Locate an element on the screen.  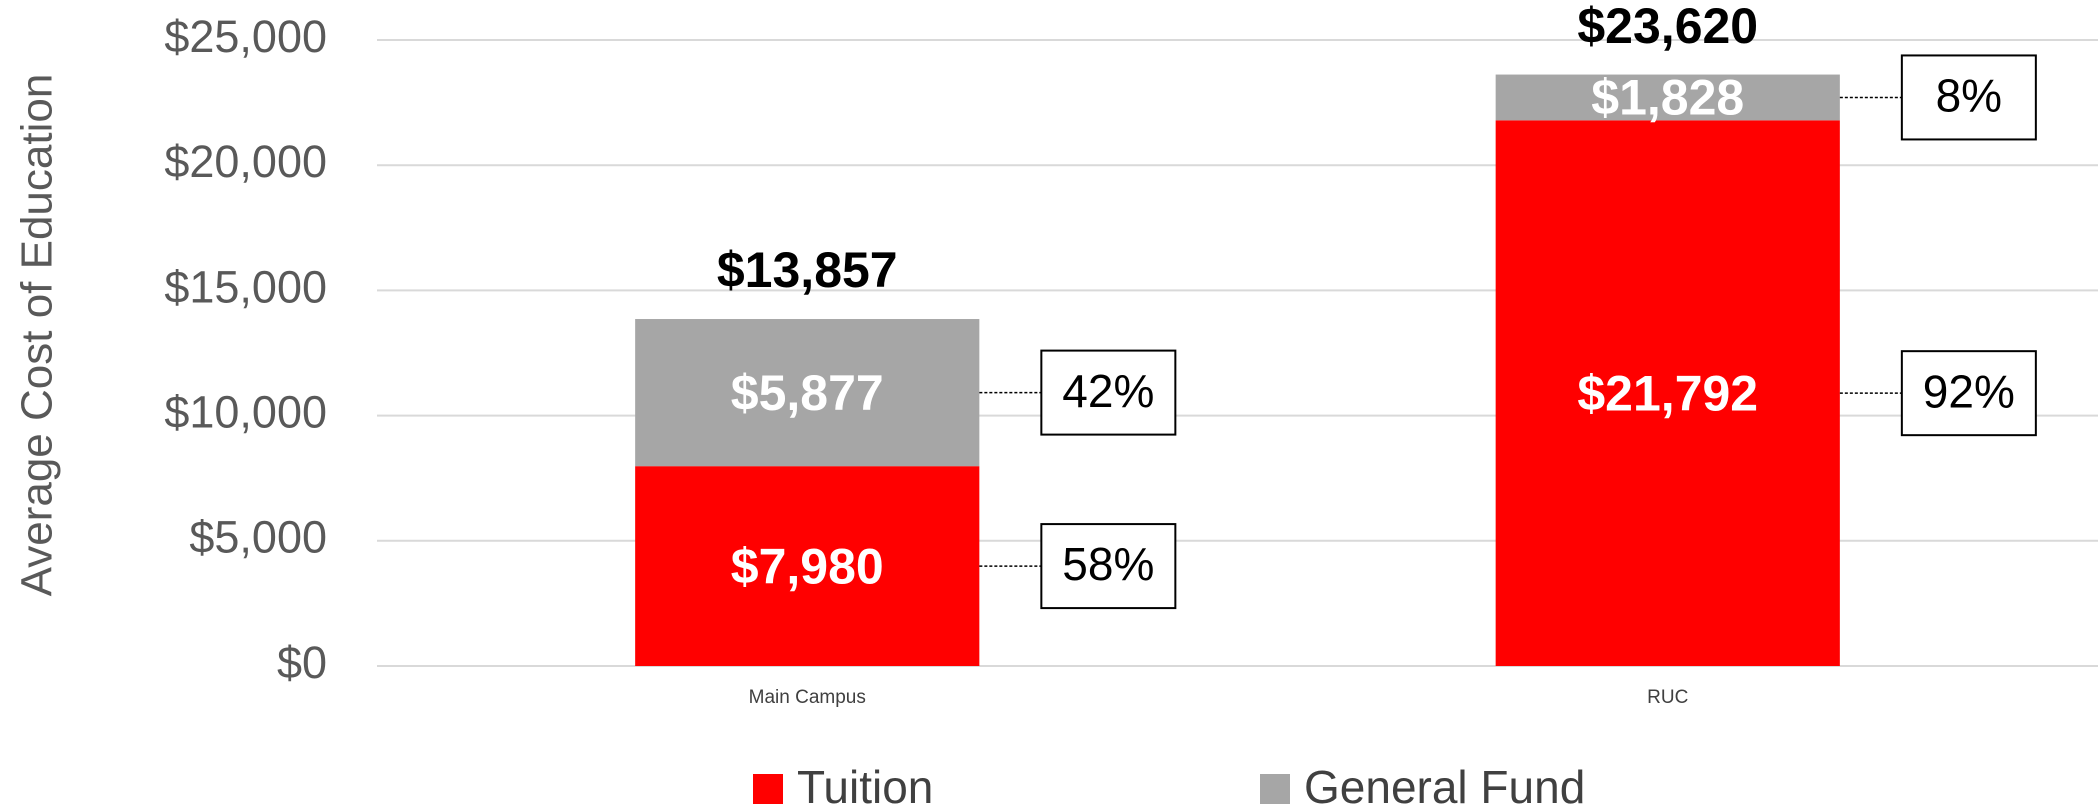
x-tick-label: Main Campus is located at coordinates (807, 697).